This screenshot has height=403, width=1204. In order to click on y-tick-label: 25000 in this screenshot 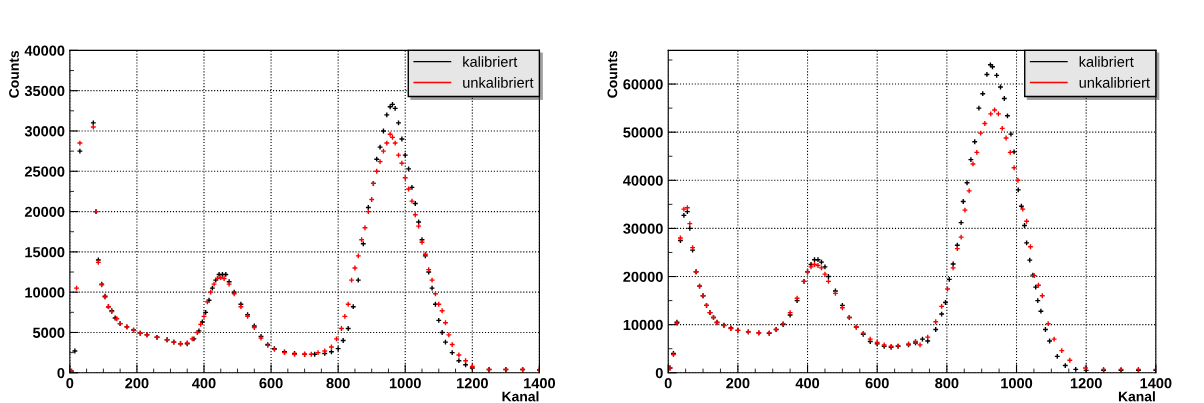, I will do `click(44, 171)`.